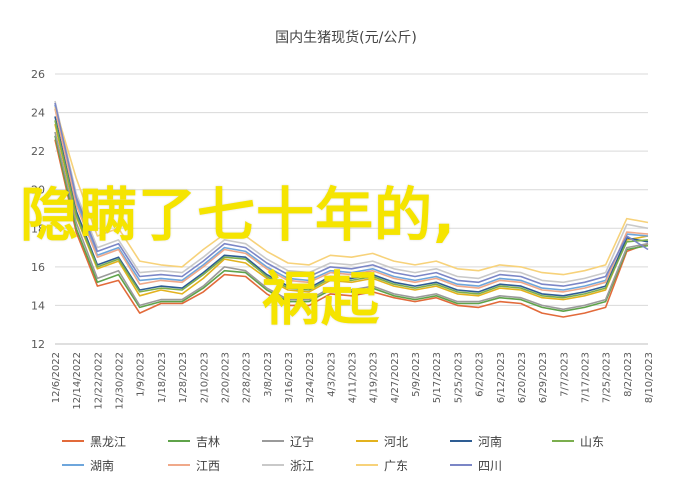  What do you see at coordinates (38, 228) in the screenshot?
I see `y-tick-label: 18` at bounding box center [38, 228].